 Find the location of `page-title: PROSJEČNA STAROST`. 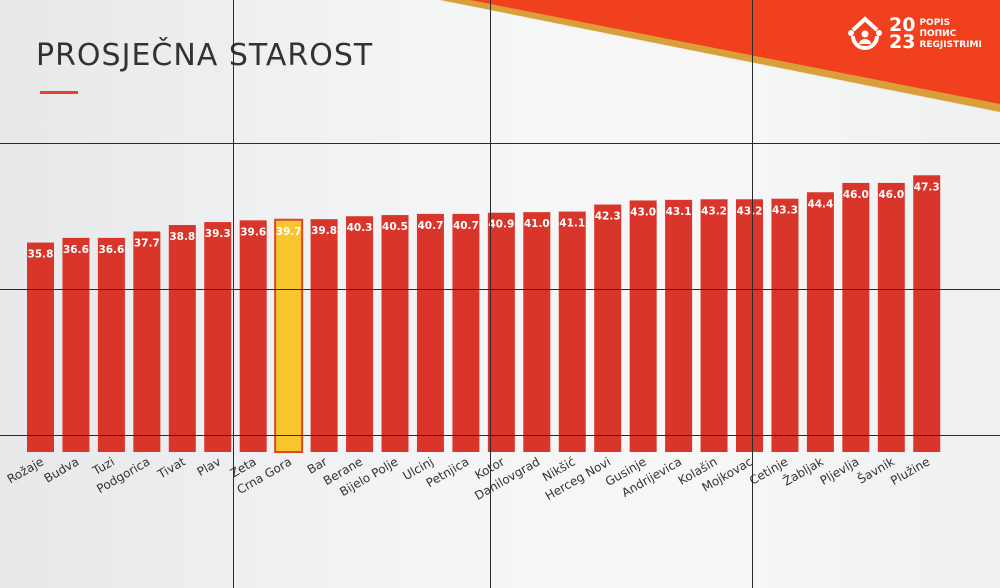

page-title: PROSJEČNA STAROST is located at coordinates (205, 55).